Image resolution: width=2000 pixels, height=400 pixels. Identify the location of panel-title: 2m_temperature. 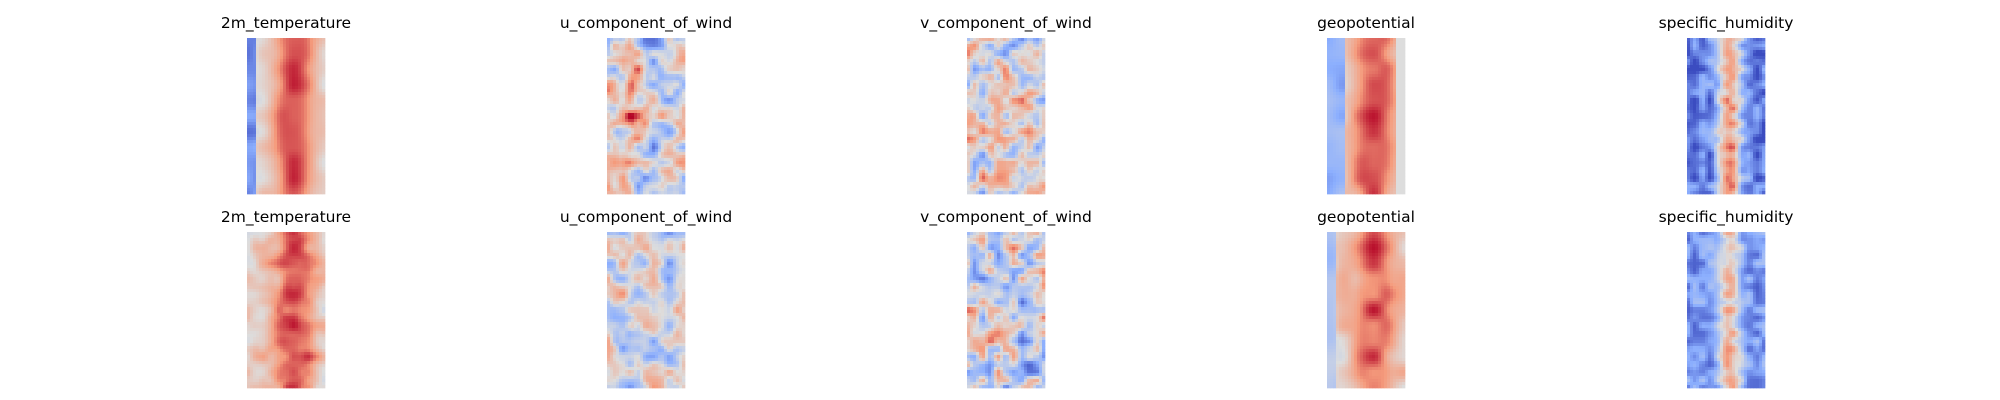
(286, 23).